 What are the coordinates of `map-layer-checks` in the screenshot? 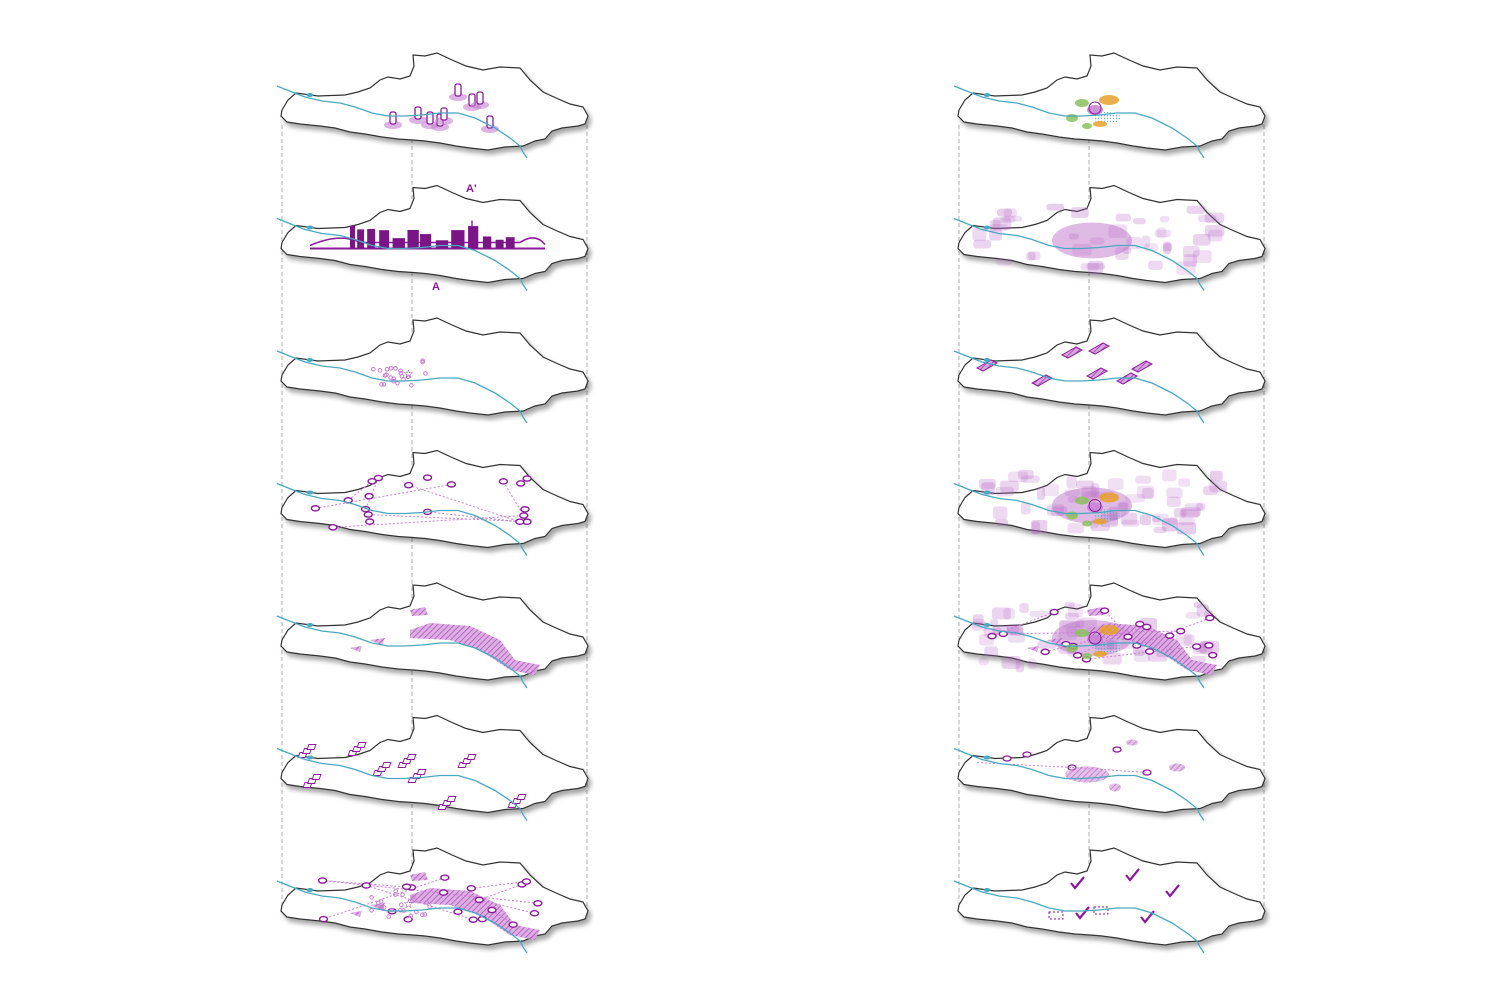 It's located at (1109, 900).